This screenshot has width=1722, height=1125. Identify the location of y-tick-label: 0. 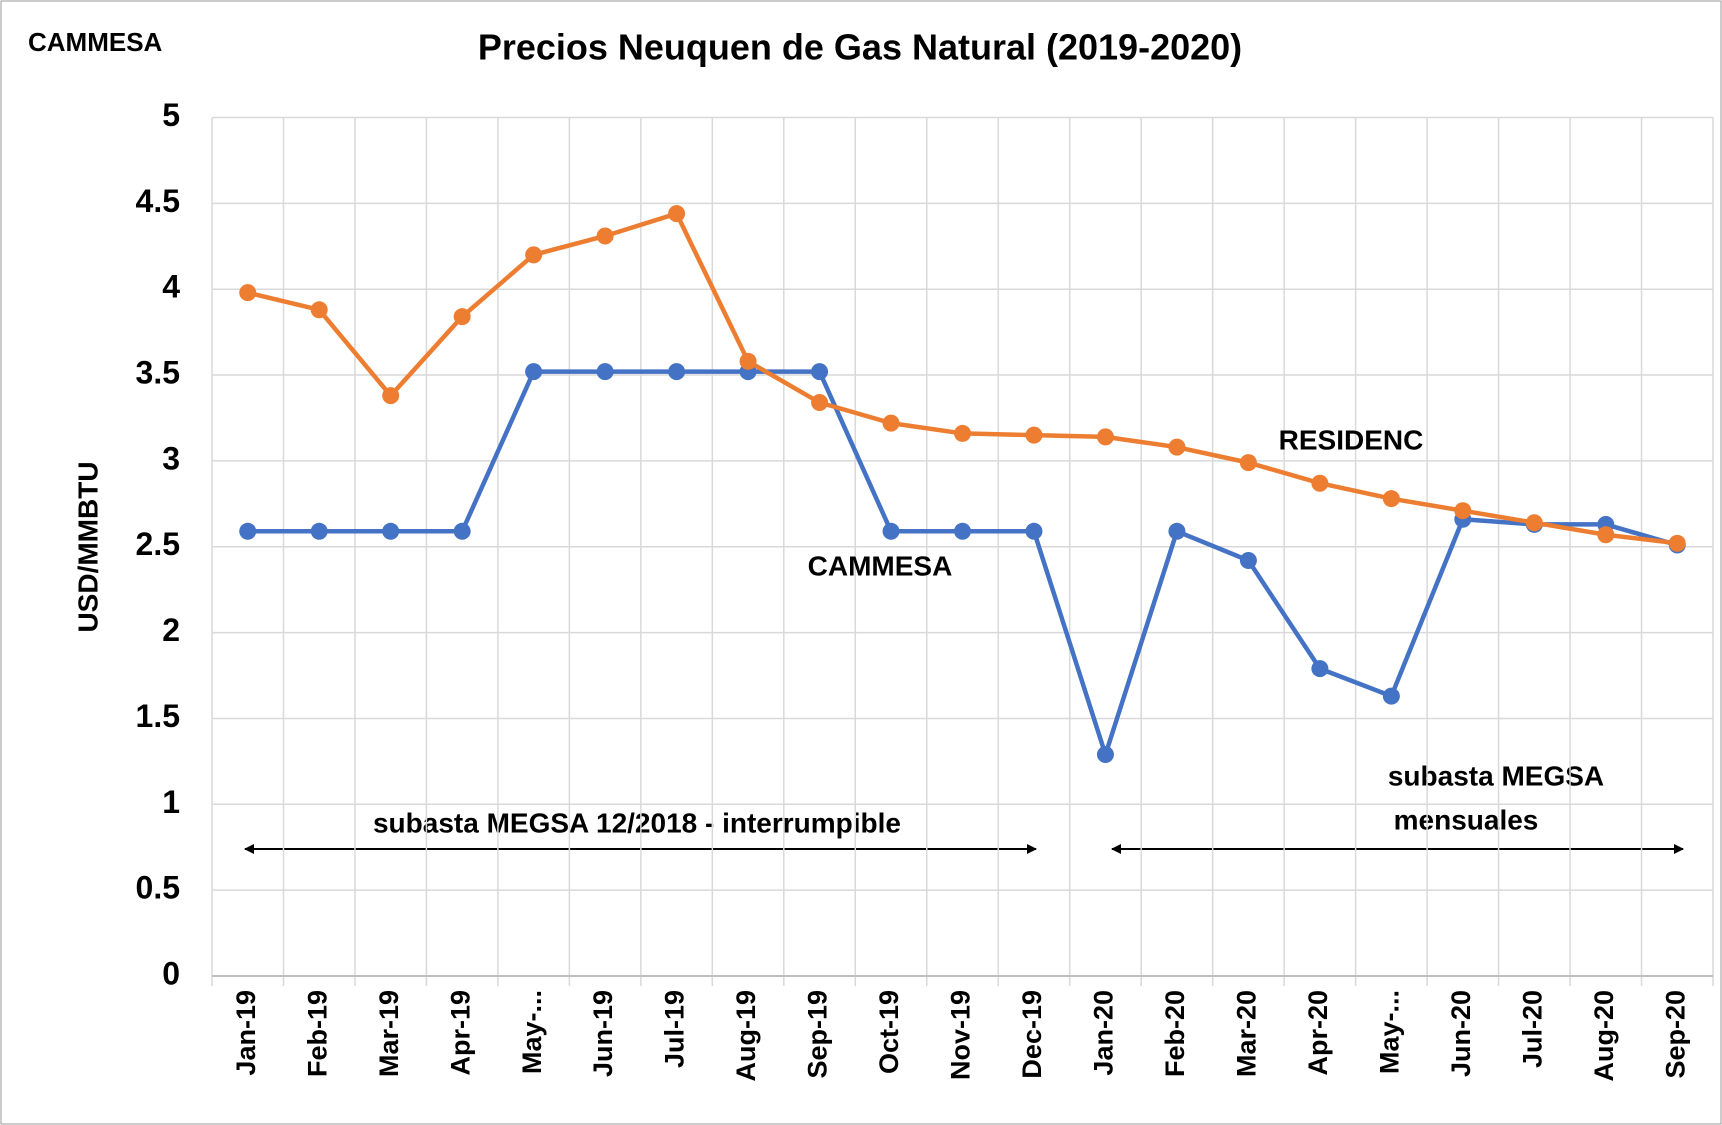
(171, 973).